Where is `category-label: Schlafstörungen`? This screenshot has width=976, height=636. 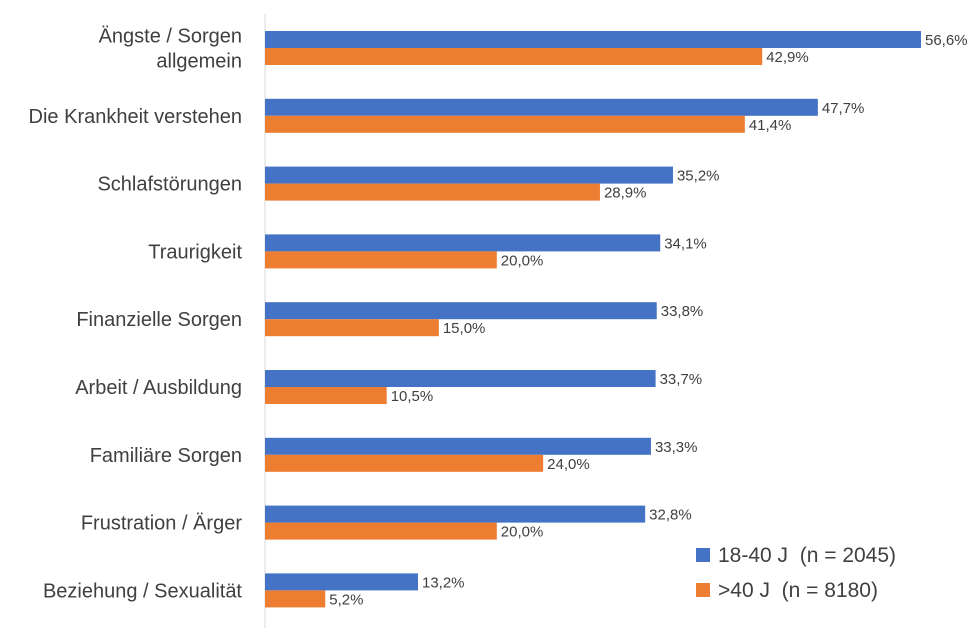
category-label: Schlafstörungen is located at coordinates (169, 185).